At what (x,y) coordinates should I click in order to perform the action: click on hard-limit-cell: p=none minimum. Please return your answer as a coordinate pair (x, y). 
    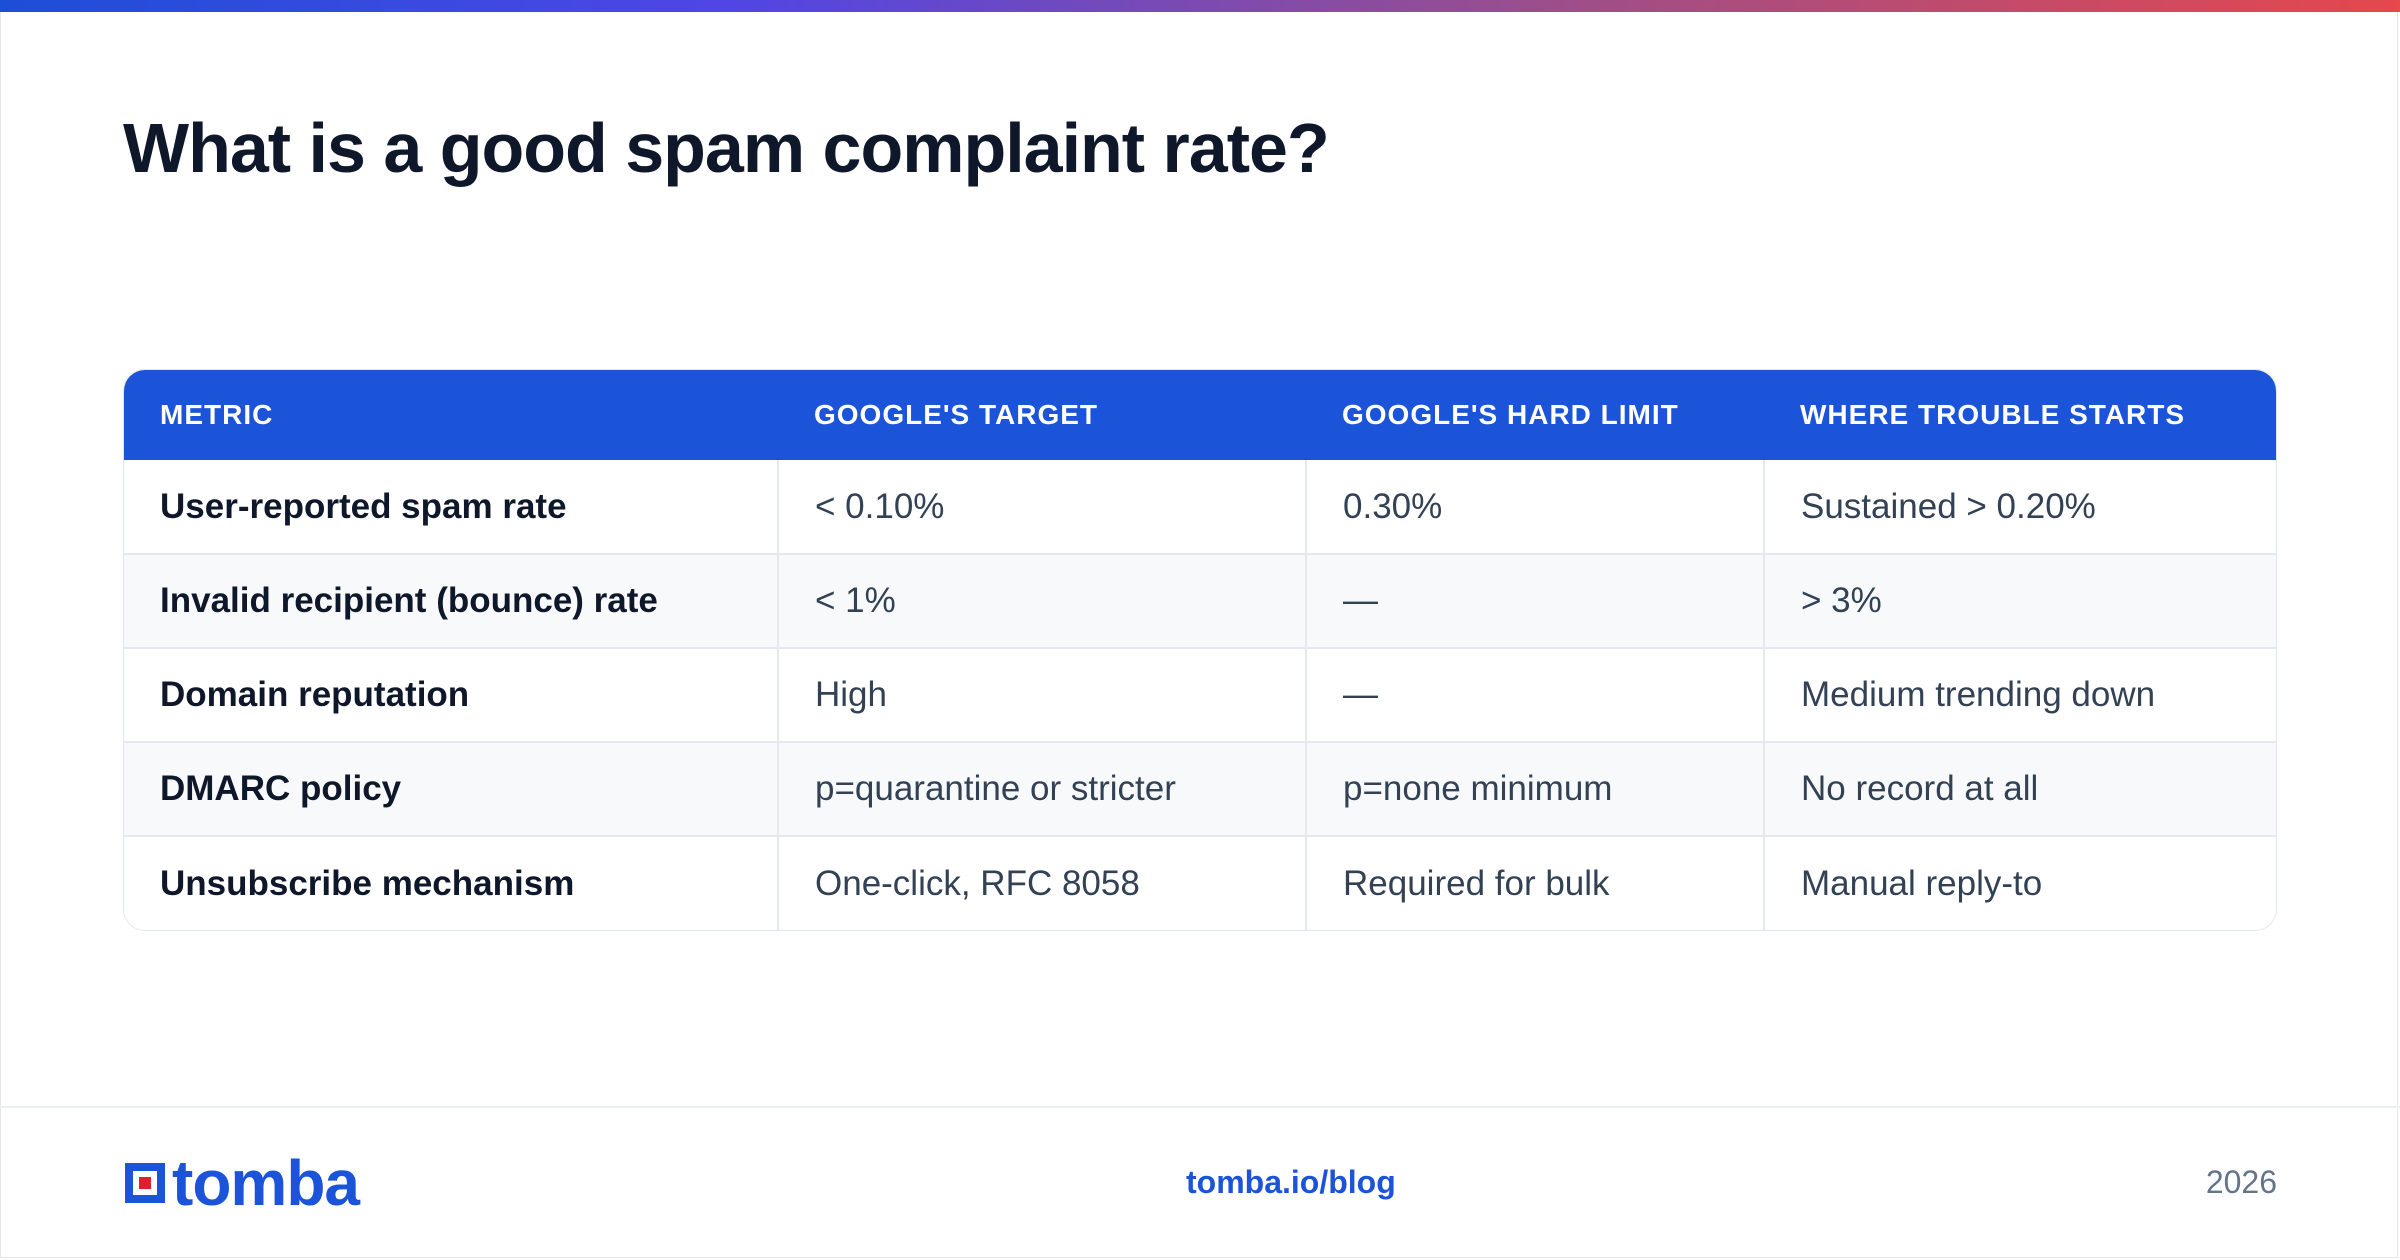
    Looking at the image, I should click on (1534, 788).